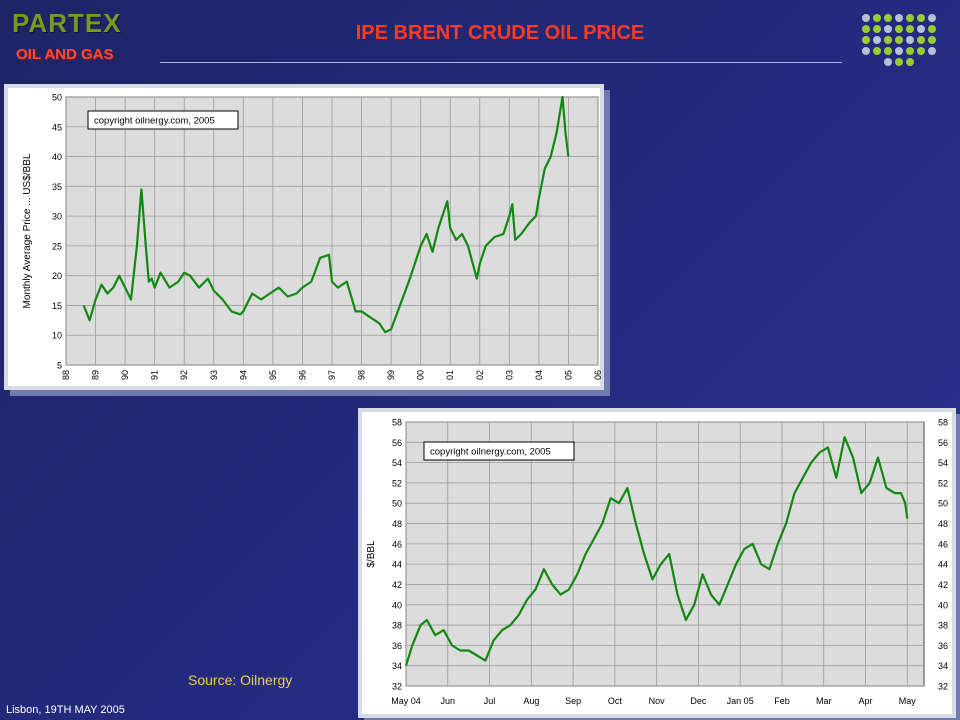 This screenshot has width=960, height=720. I want to click on x-tick-label: Nov, so click(657, 701).